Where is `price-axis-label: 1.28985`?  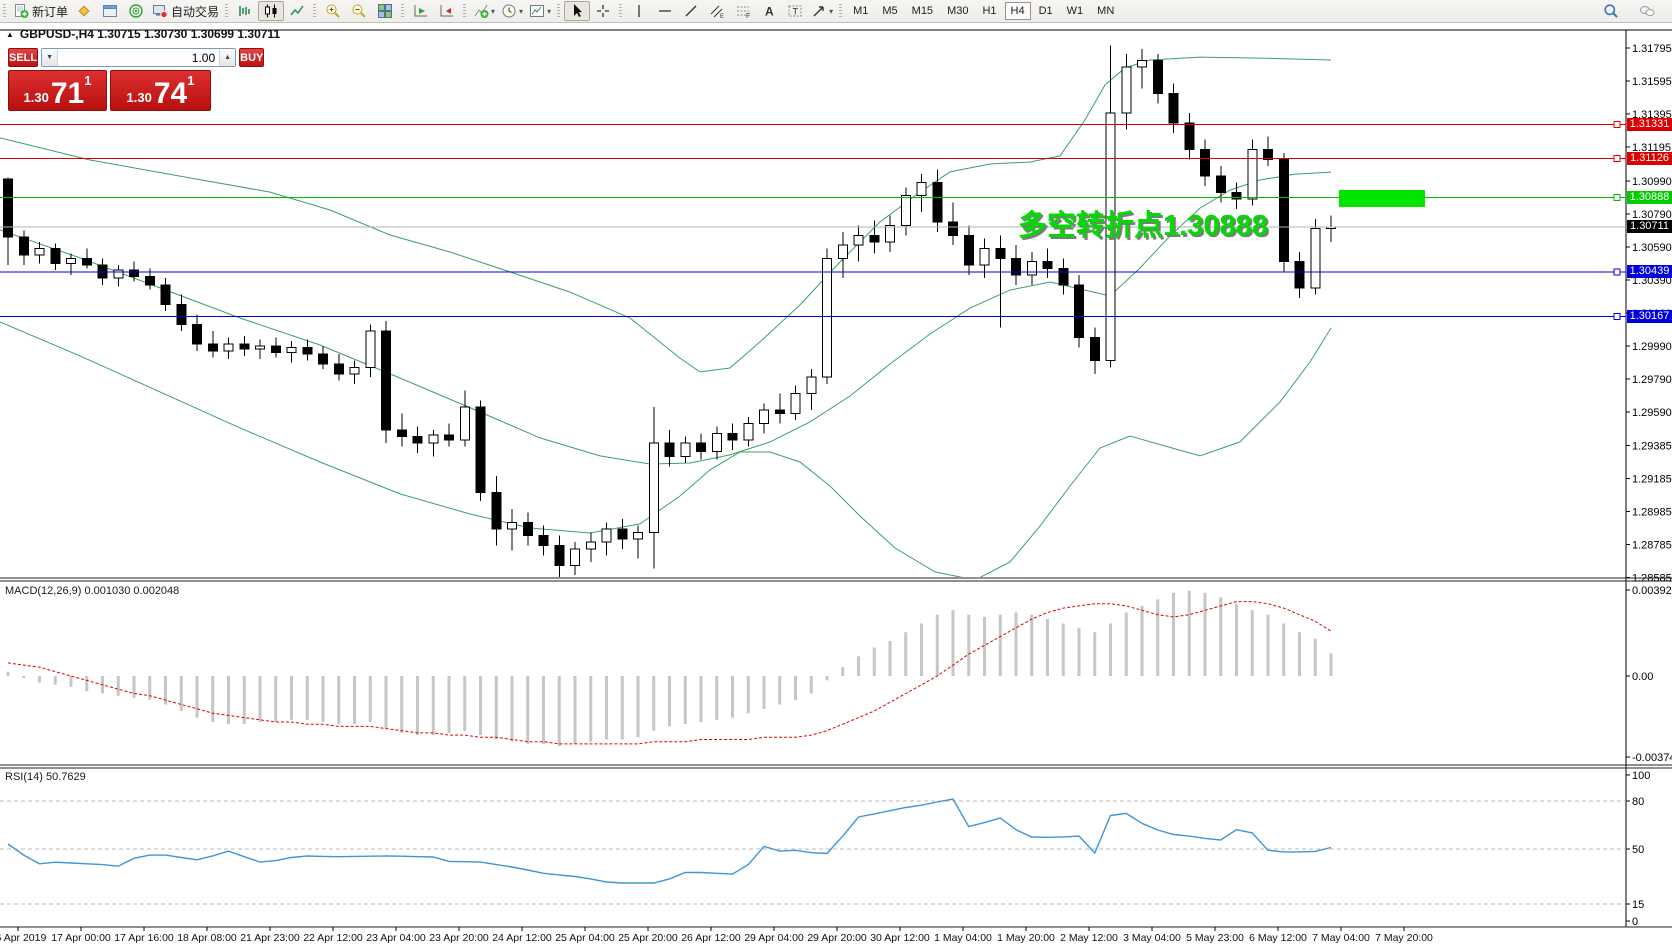
price-axis-label: 1.28985 is located at coordinates (1652, 513).